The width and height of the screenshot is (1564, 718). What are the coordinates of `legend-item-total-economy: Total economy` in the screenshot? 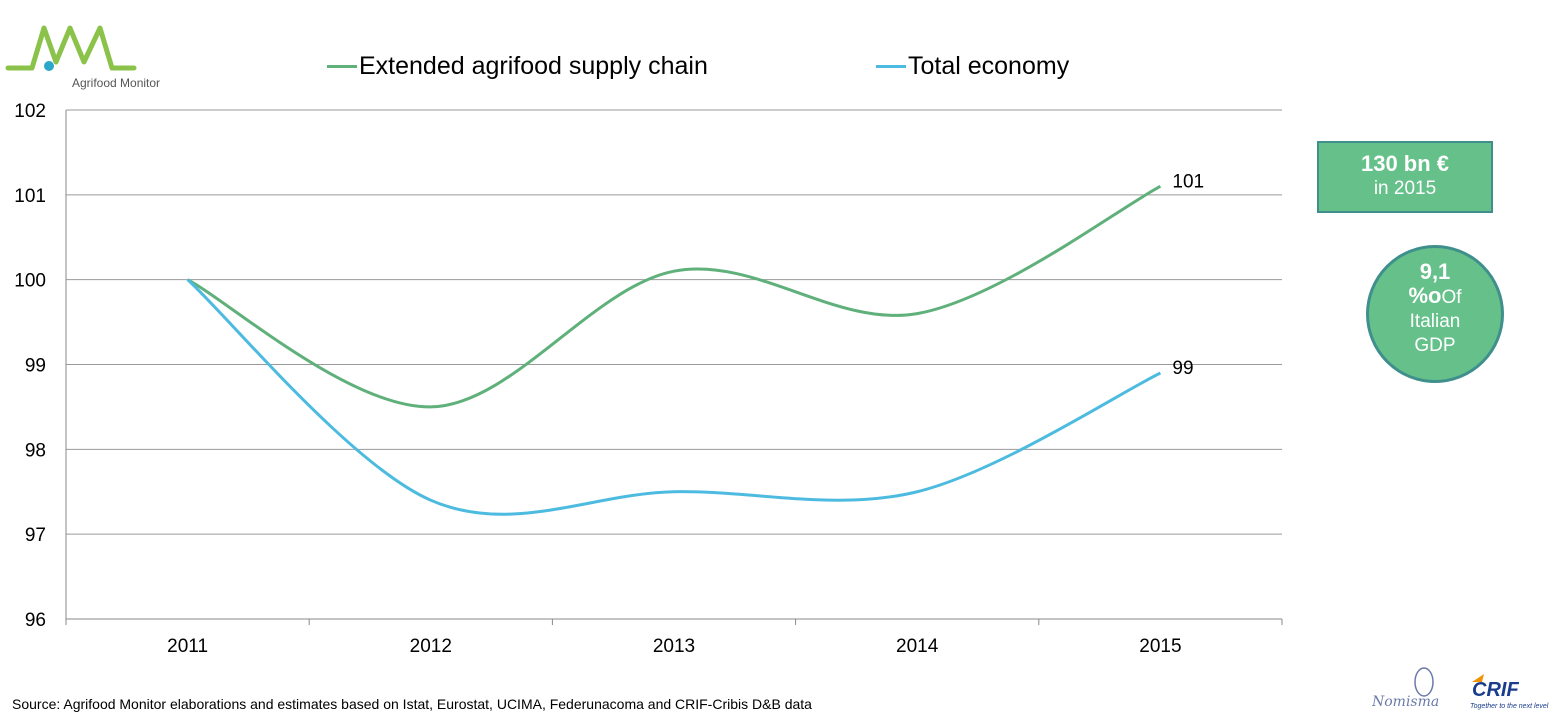 It's located at (972, 66).